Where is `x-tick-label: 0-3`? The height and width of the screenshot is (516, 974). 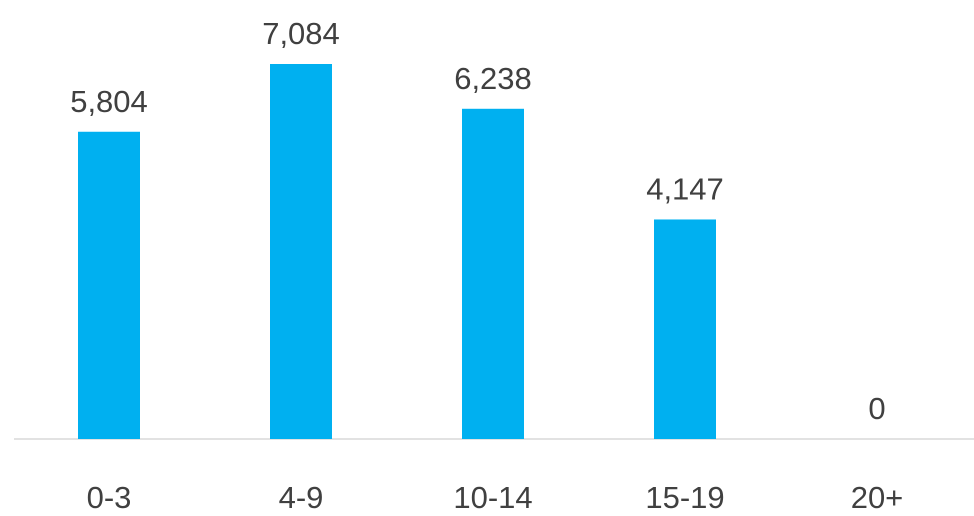
x-tick-label: 0-3 is located at coordinates (109, 495).